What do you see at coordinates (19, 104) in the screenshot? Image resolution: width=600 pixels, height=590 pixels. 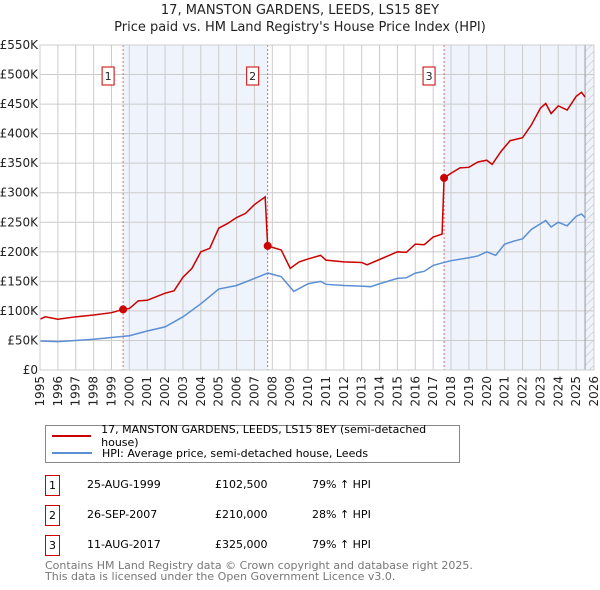 I see `y-tick-label: £450K` at bounding box center [19, 104].